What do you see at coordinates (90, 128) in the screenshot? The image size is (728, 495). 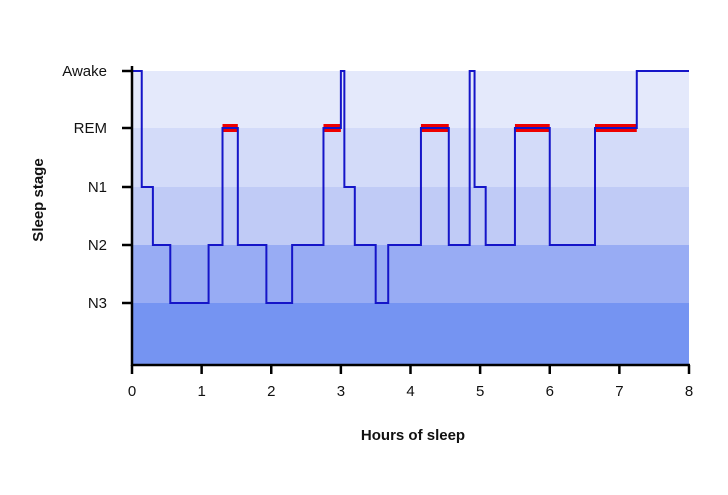 I see `y-tick-label-rem: REM` at bounding box center [90, 128].